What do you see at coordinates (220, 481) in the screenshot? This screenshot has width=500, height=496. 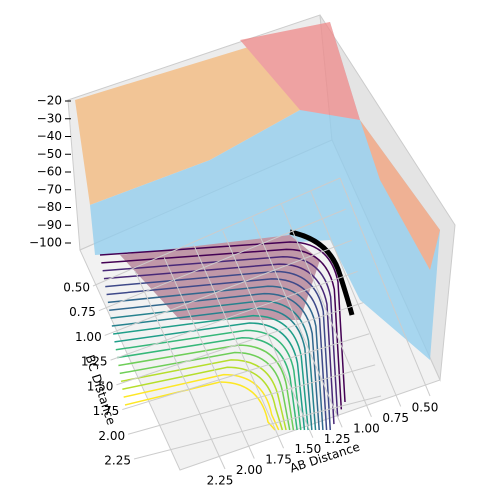 I see `x-tick-label: 2.25` at bounding box center [220, 481].